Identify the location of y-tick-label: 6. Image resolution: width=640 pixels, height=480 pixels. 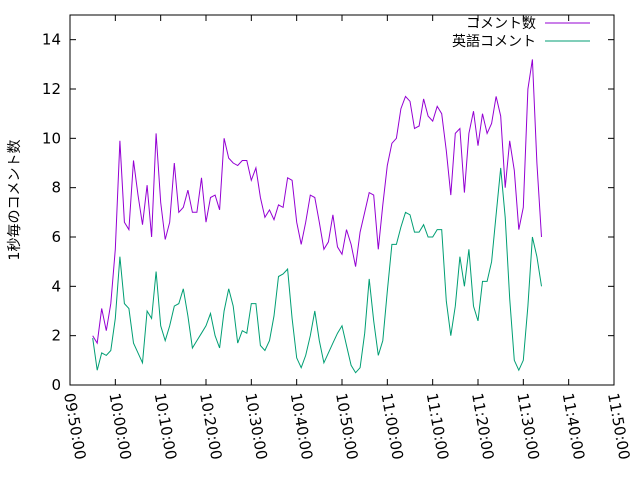
(56, 237).